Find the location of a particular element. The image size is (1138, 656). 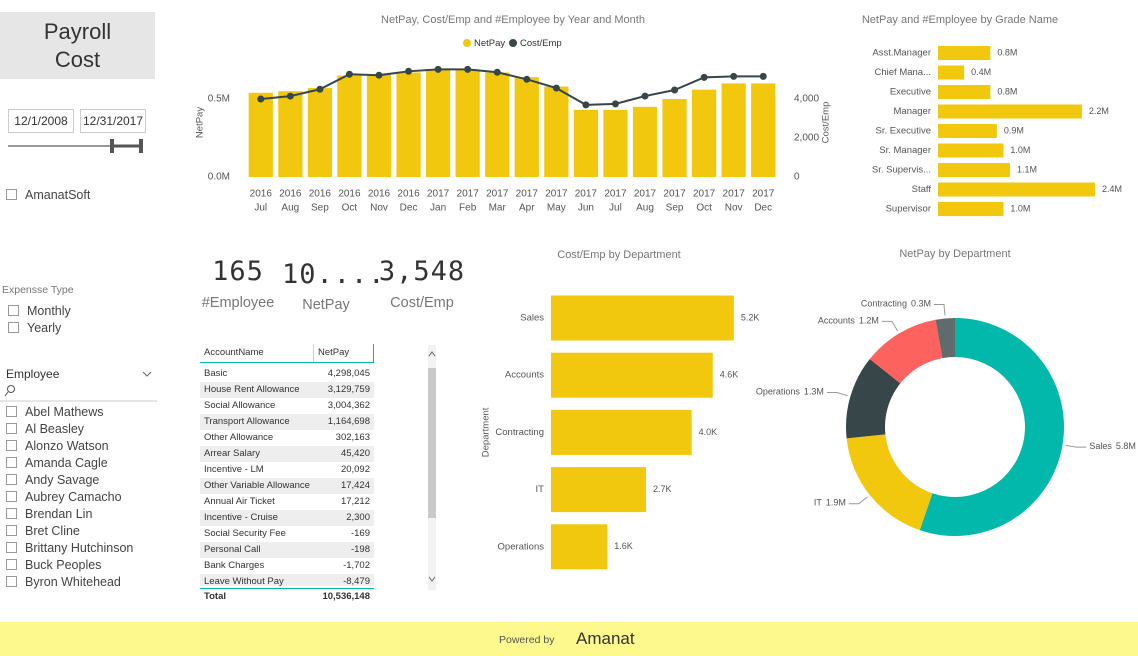

x-tick-label: Aug is located at coordinates (290, 208).